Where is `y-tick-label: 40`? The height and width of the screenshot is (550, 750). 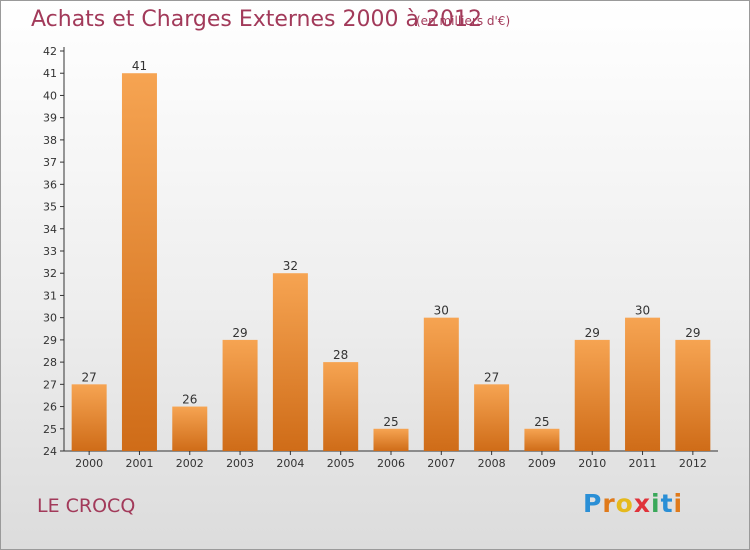 y-tick-label: 40 is located at coordinates (50, 95).